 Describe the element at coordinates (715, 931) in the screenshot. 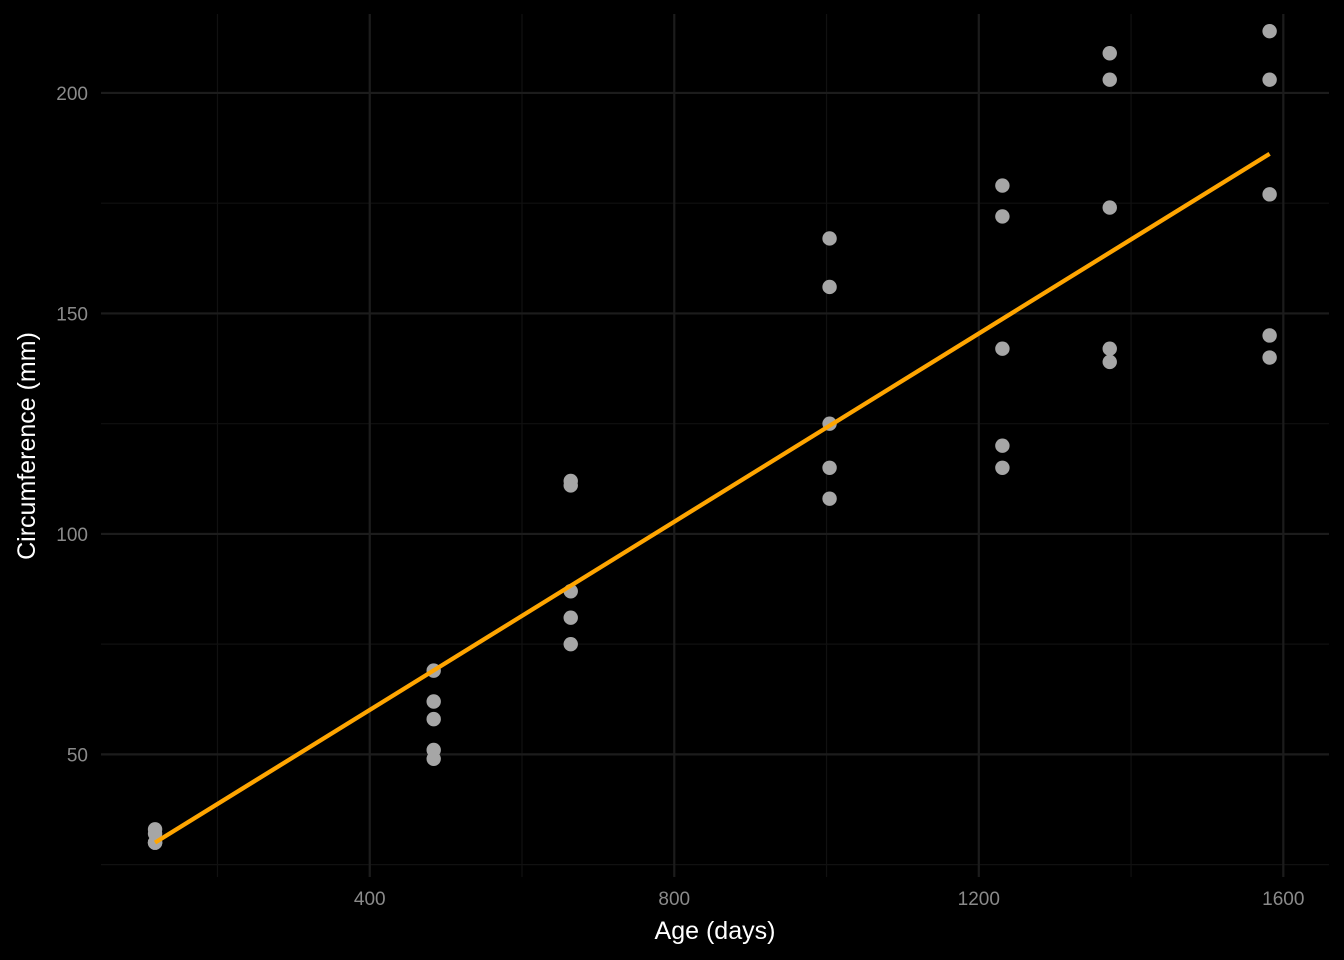

I see `x-axis-title: Age (days)` at that location.